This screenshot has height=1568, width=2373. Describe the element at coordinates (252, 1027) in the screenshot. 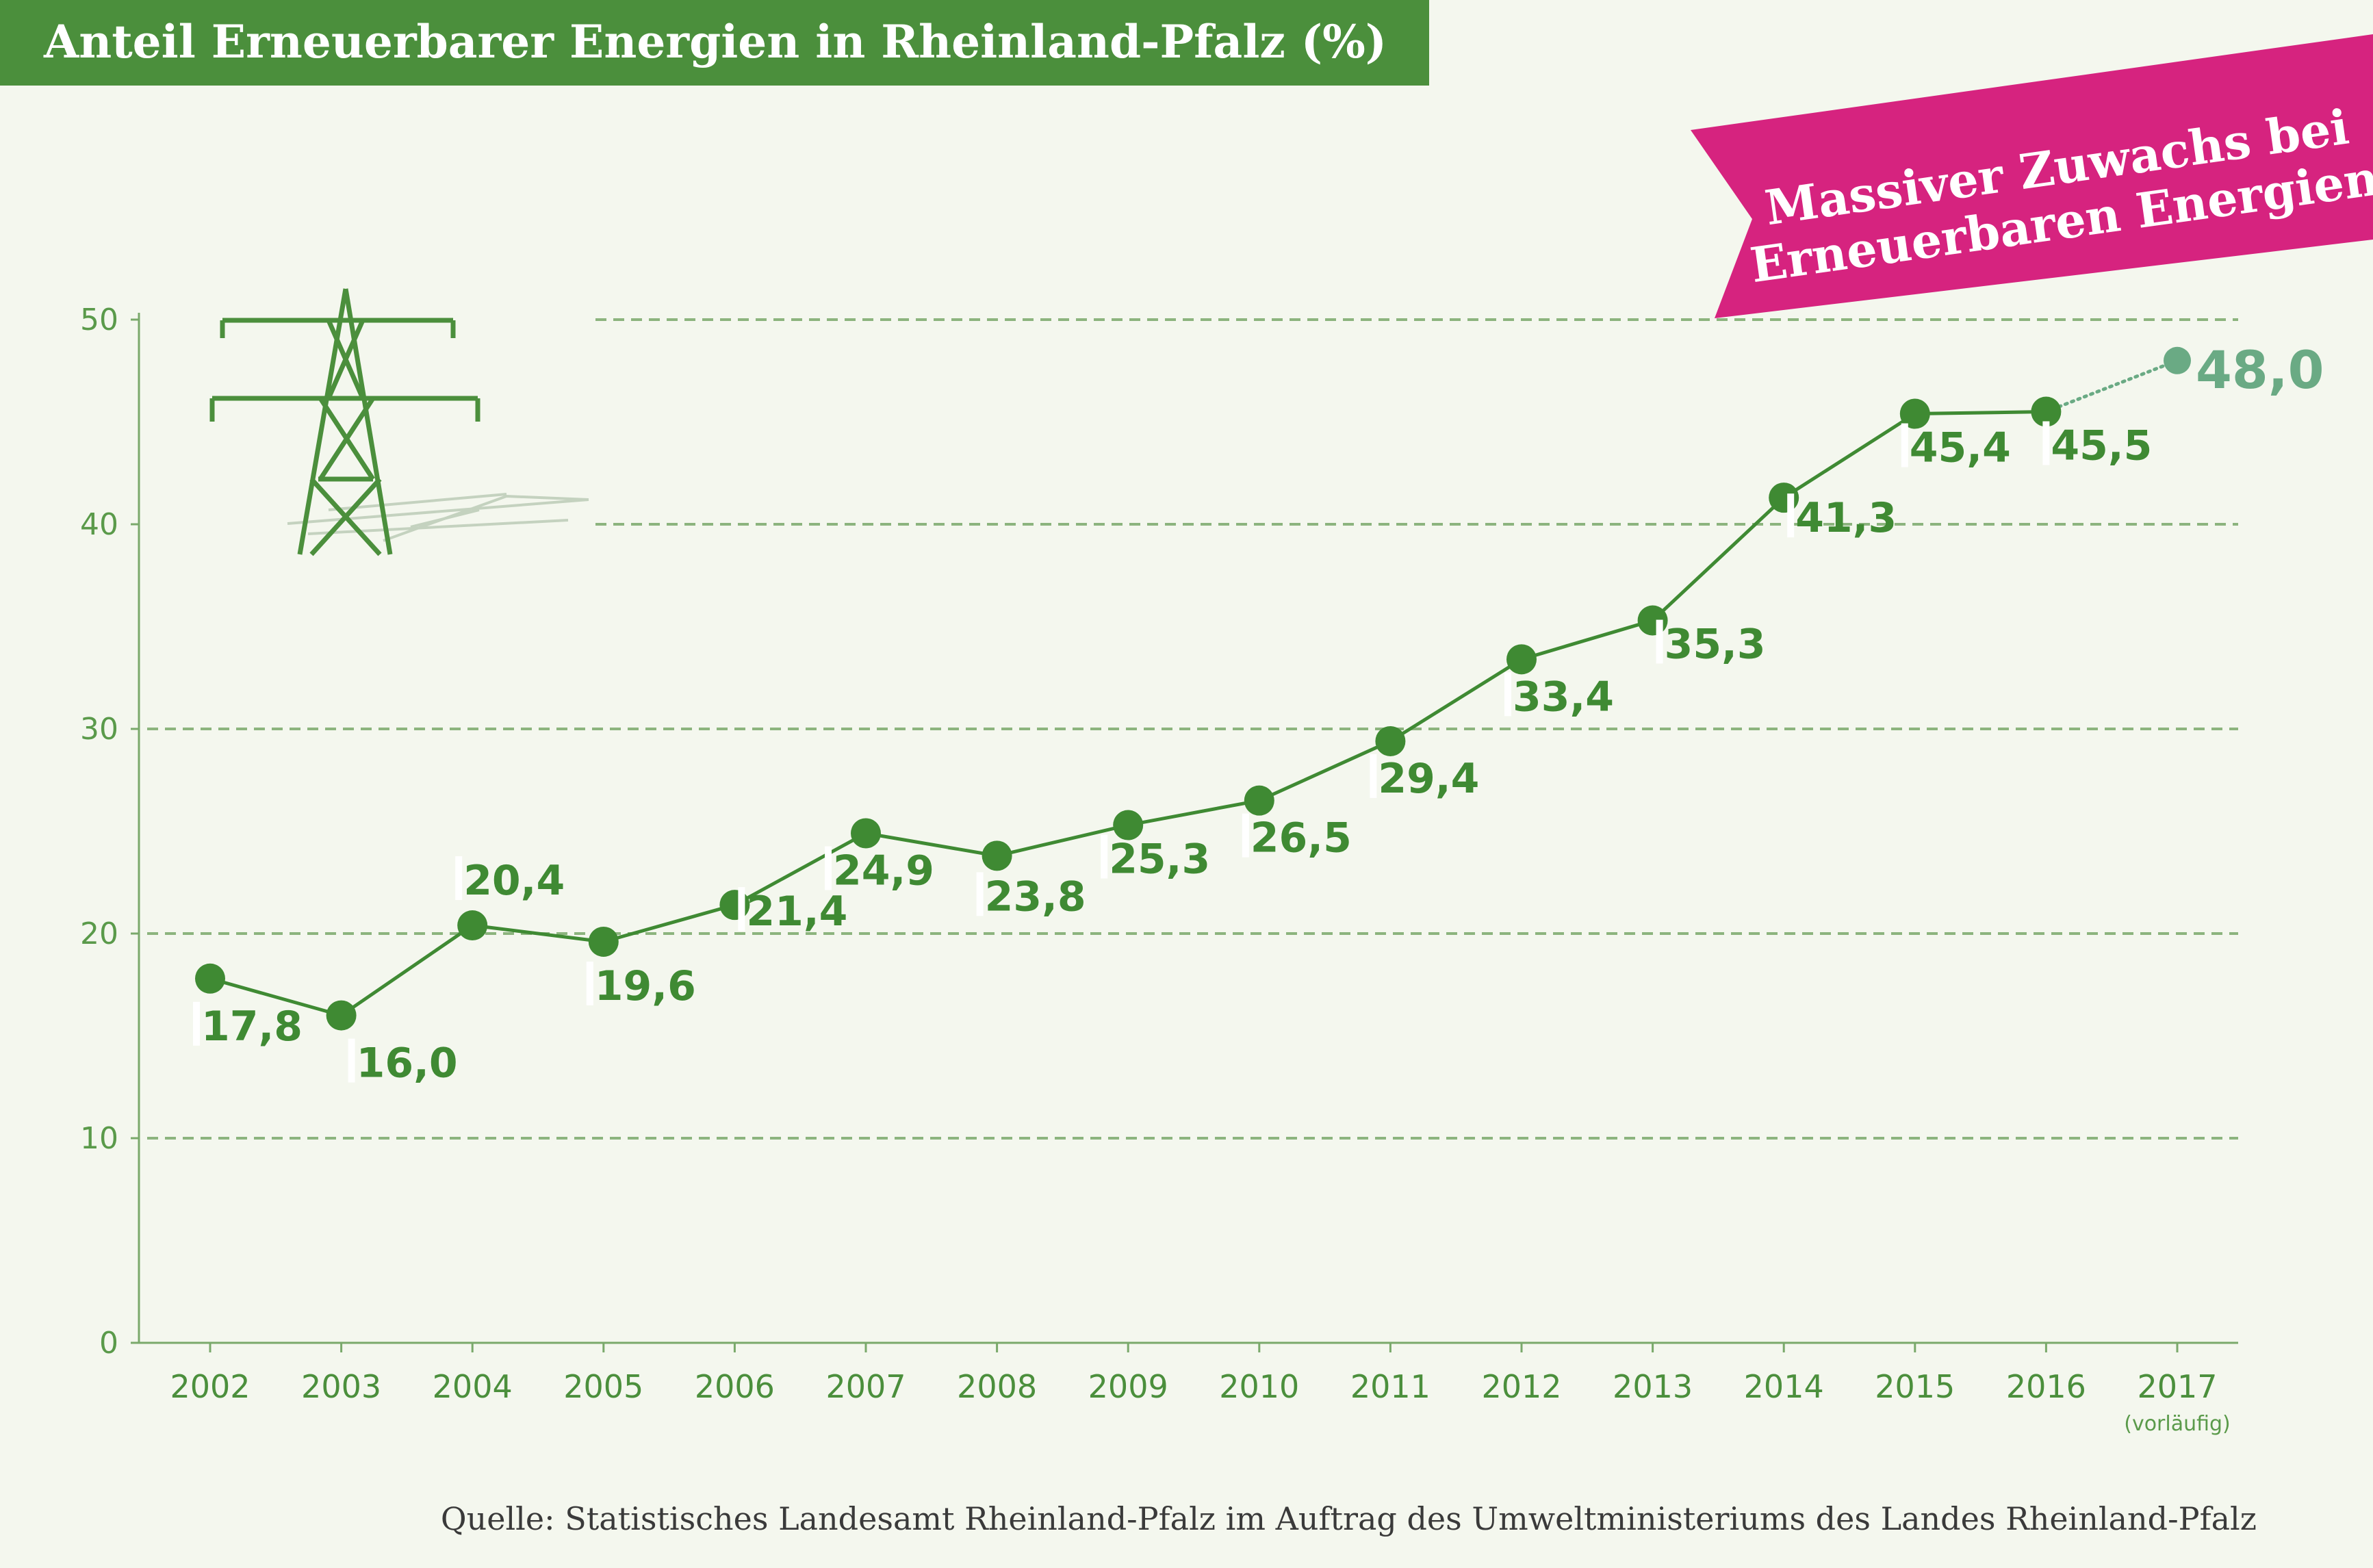

I see `data-label-2002: 17,8` at that location.